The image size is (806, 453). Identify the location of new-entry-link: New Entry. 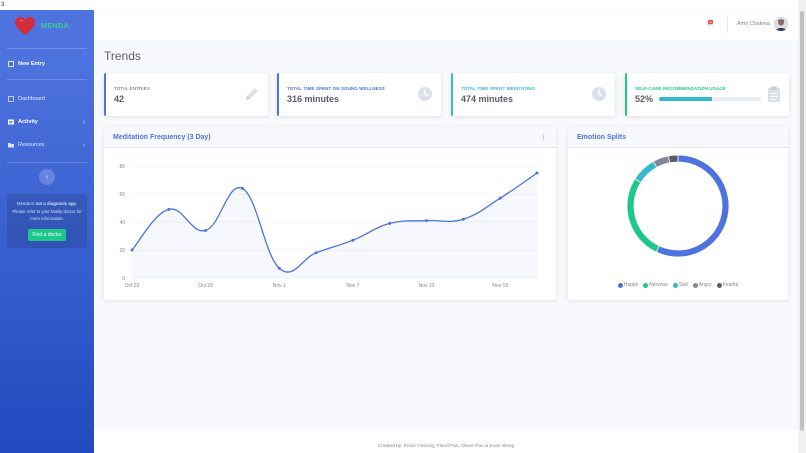
(47, 64).